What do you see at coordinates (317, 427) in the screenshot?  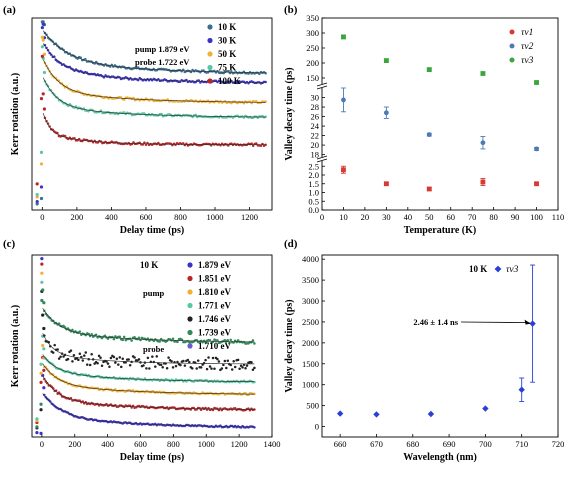 I see `y-tick-label: 0` at bounding box center [317, 427].